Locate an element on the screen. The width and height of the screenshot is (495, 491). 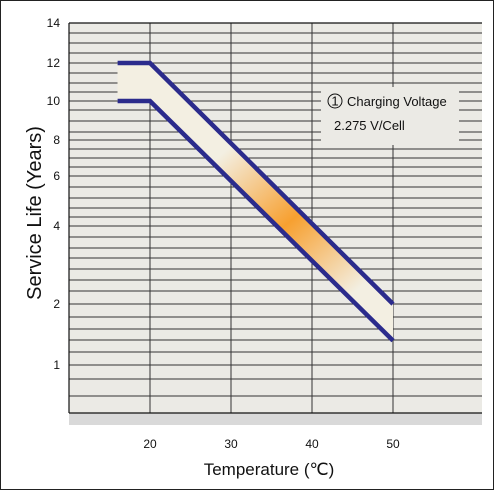
y-tick-label: 12 is located at coordinates (54, 63).